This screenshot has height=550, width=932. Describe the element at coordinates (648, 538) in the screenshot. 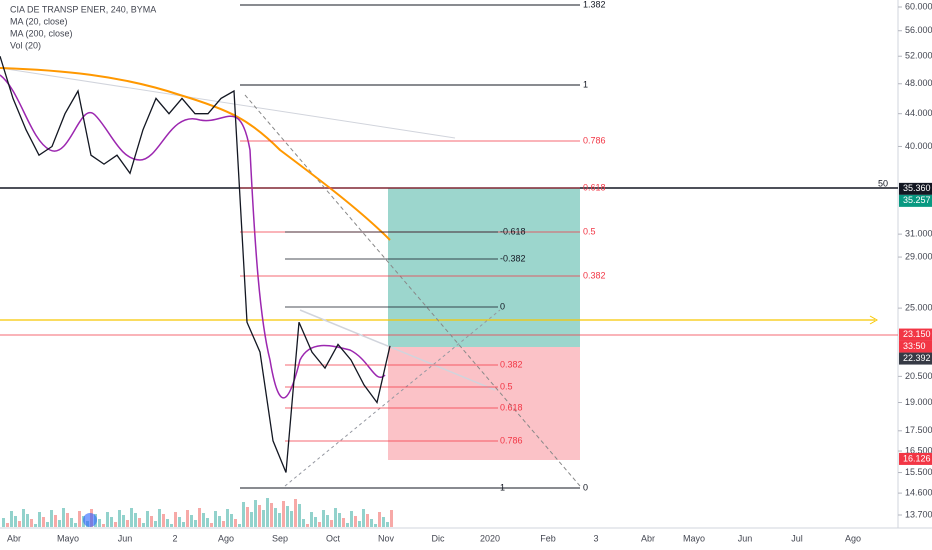

I see `x-tick-label: Abr` at that location.